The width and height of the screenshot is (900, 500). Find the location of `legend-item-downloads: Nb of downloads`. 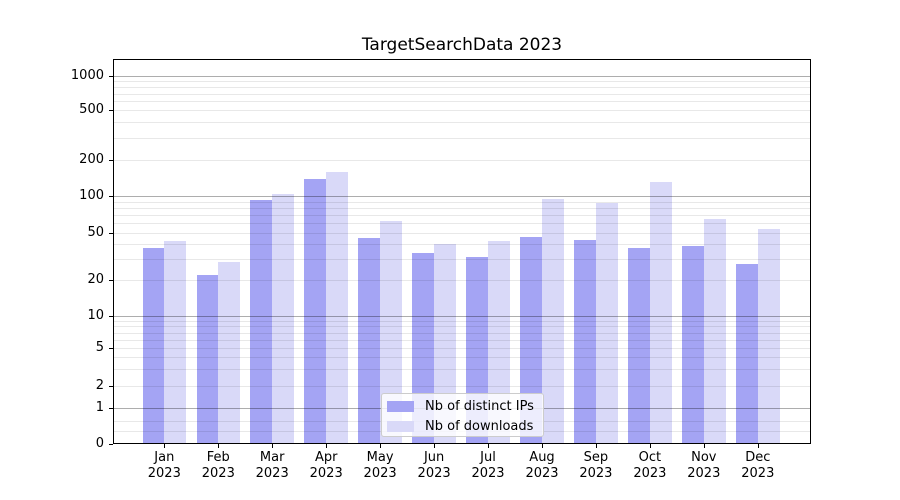

legend-item-downloads: Nb of downloads is located at coordinates (462, 426).